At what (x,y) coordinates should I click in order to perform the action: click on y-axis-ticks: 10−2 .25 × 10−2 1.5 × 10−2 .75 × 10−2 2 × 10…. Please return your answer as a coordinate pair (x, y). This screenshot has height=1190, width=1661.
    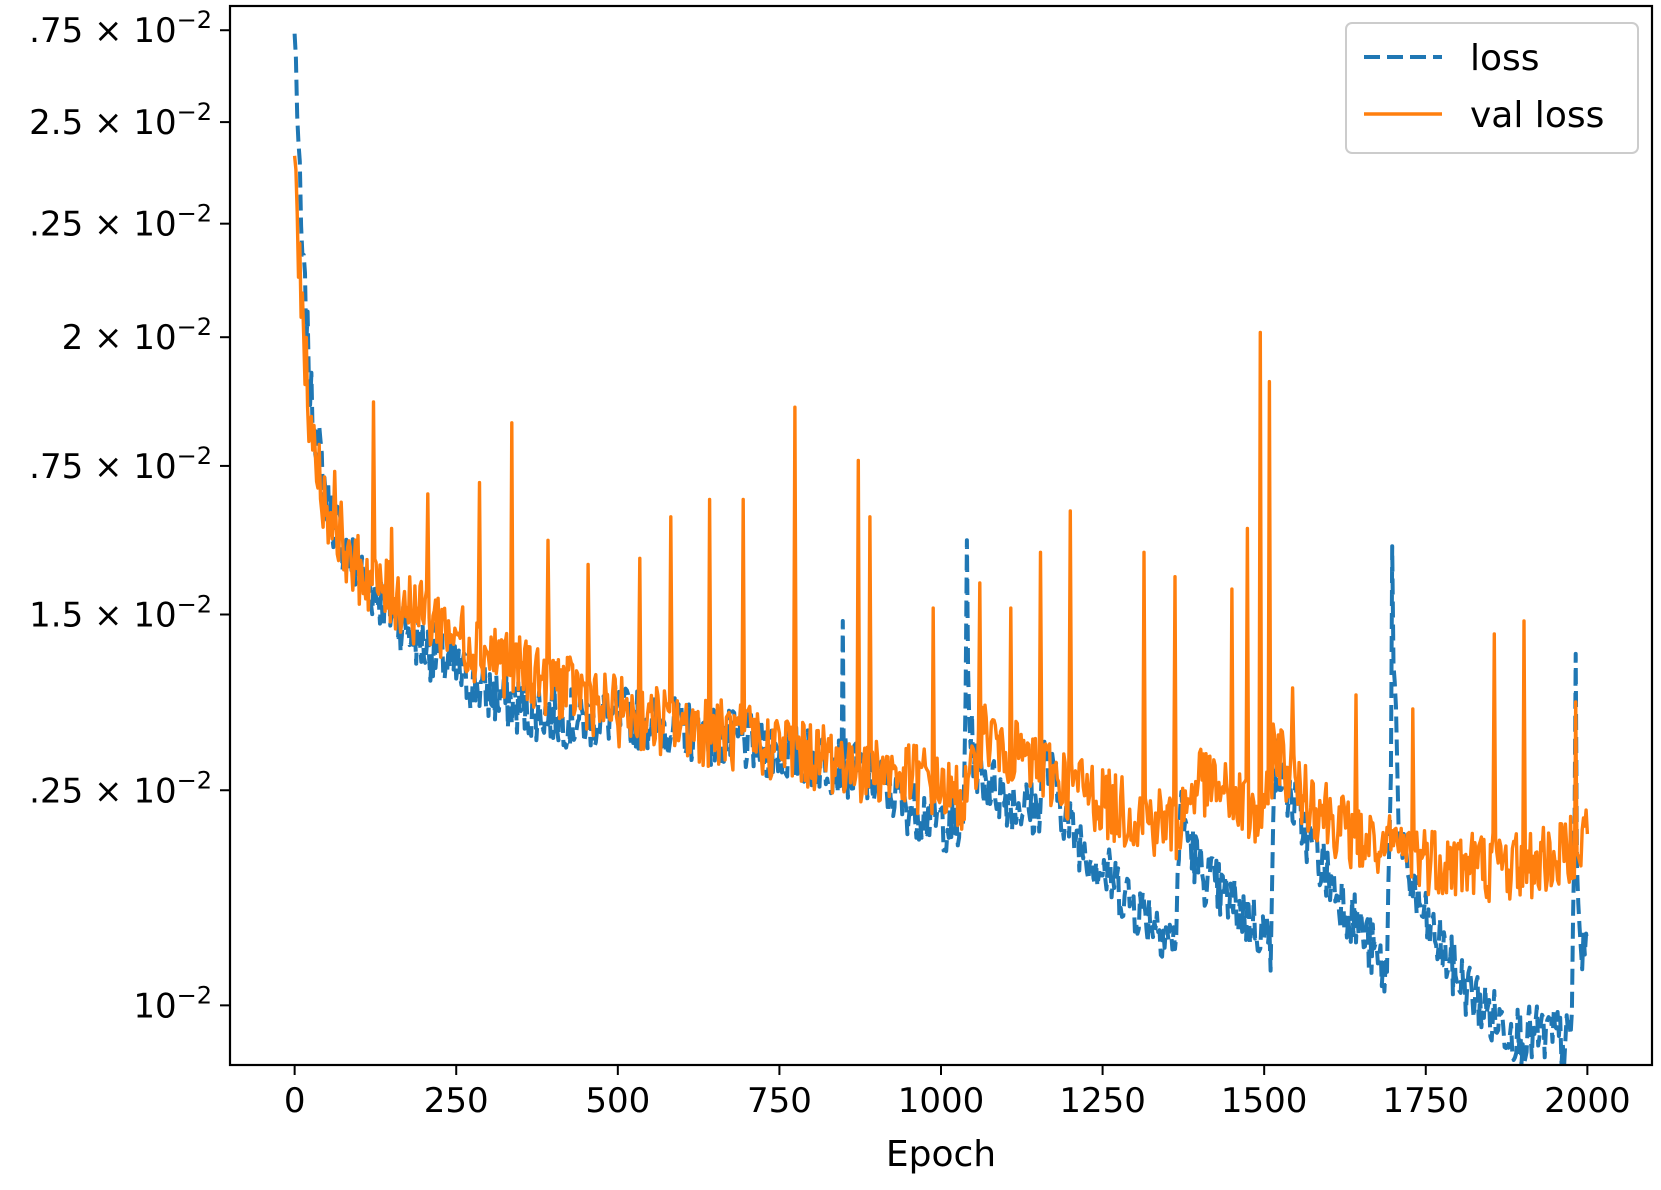
    Looking at the image, I should click on (129, 516).